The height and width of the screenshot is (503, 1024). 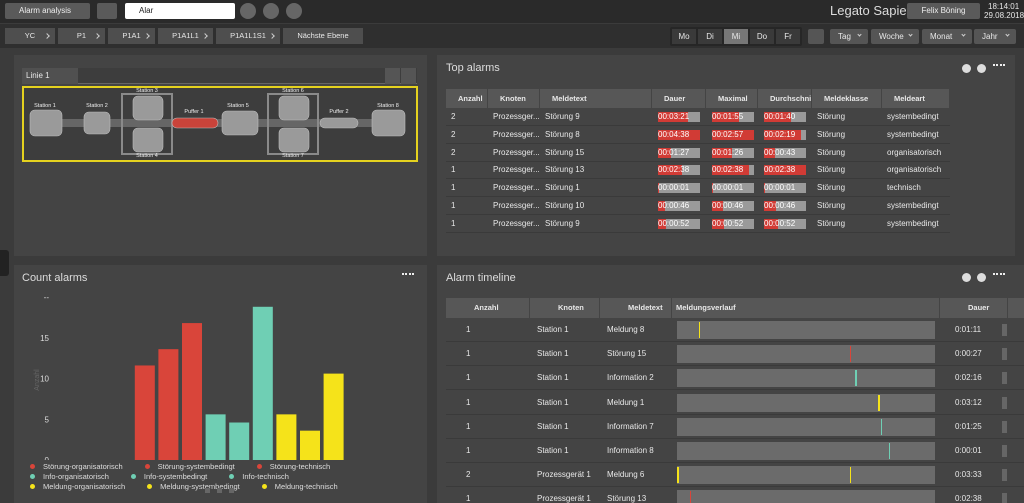 I want to click on legend-item: Meldung-systembedingt, so click(x=193, y=486).